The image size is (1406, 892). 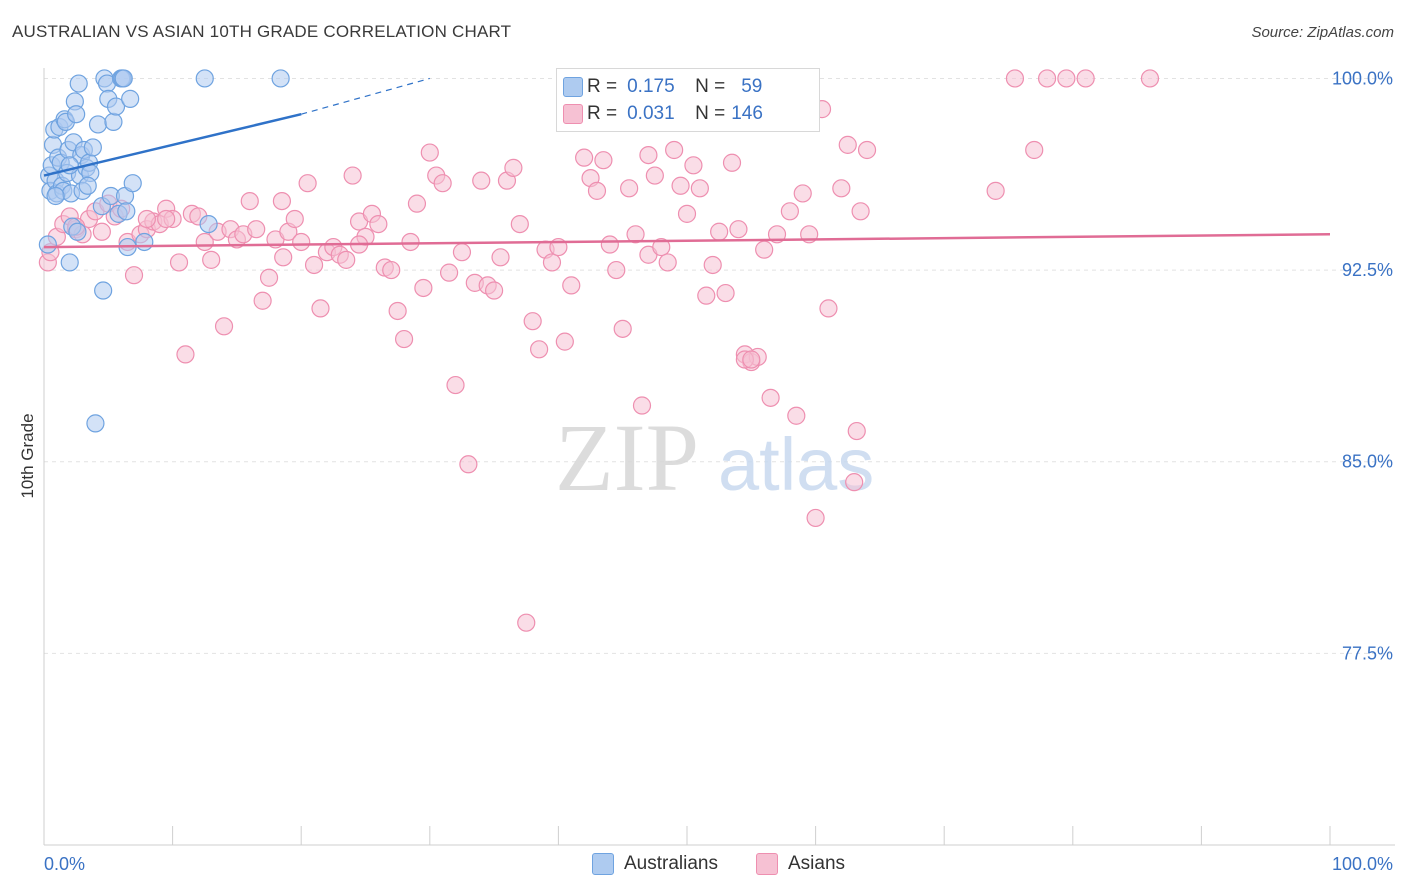 I want to click on trend-line-australians, so click(x=172, y=144).